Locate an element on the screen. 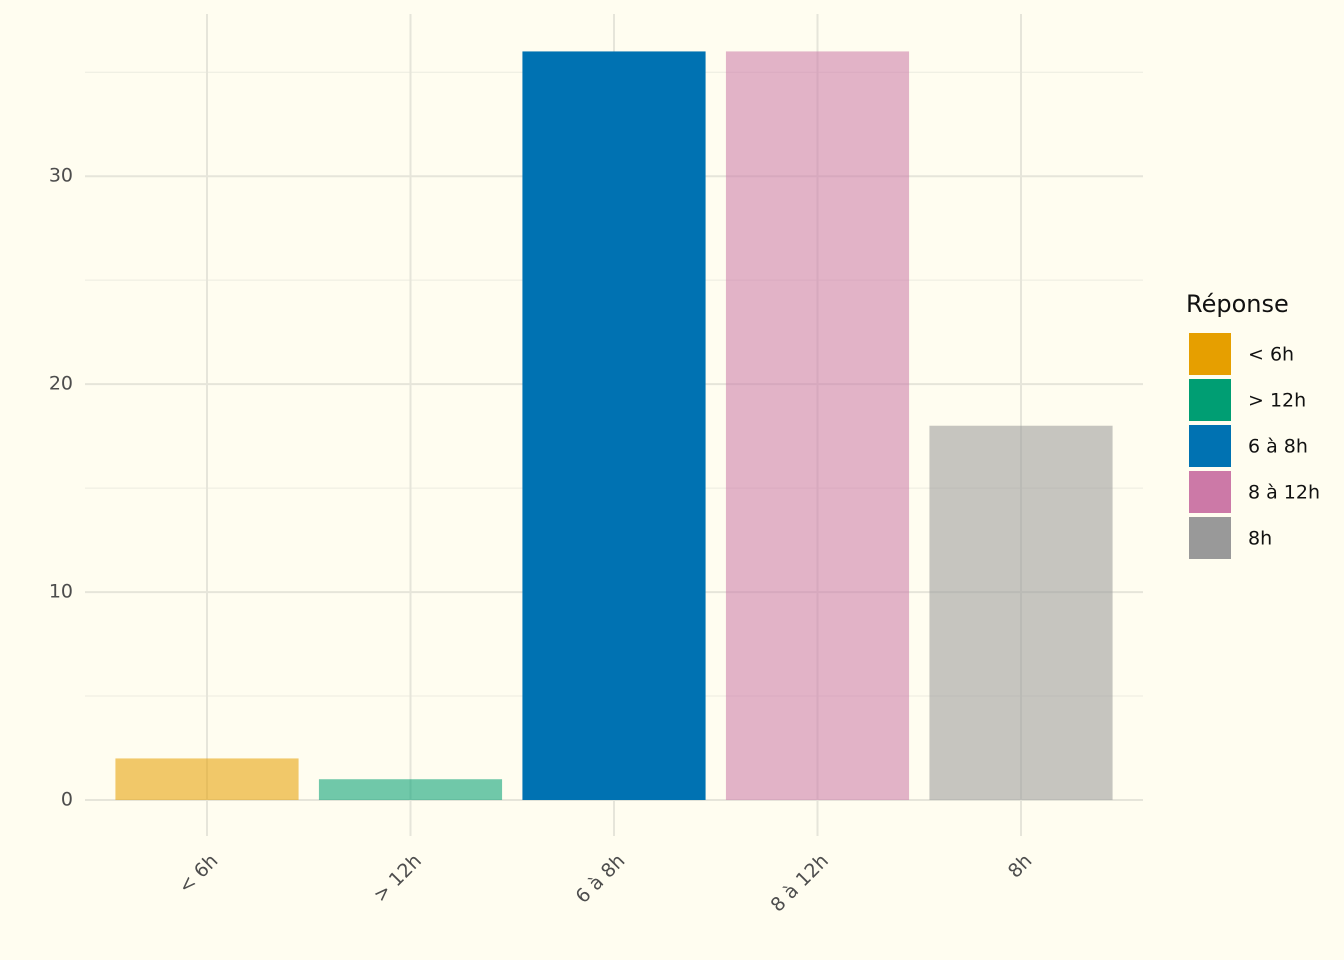 The image size is (1344, 960). x-tick-label: 8h is located at coordinates (1020, 866).